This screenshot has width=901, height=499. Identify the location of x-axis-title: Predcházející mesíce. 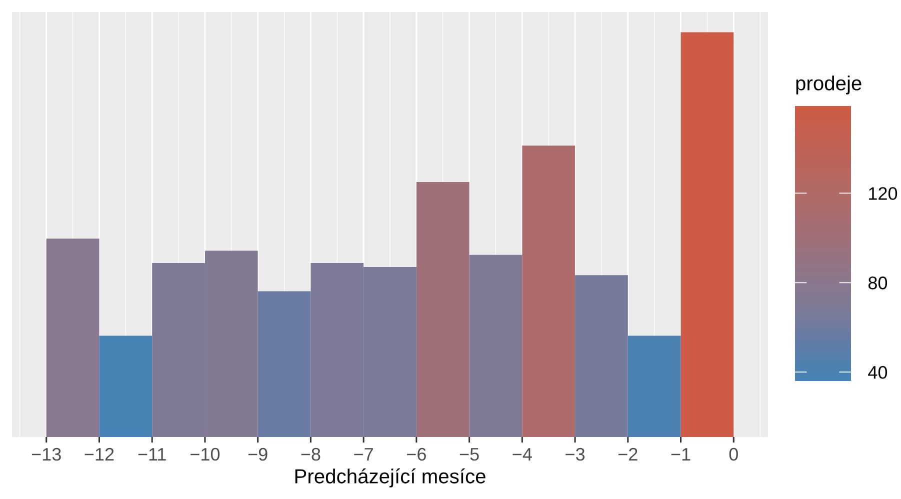
(390, 478).